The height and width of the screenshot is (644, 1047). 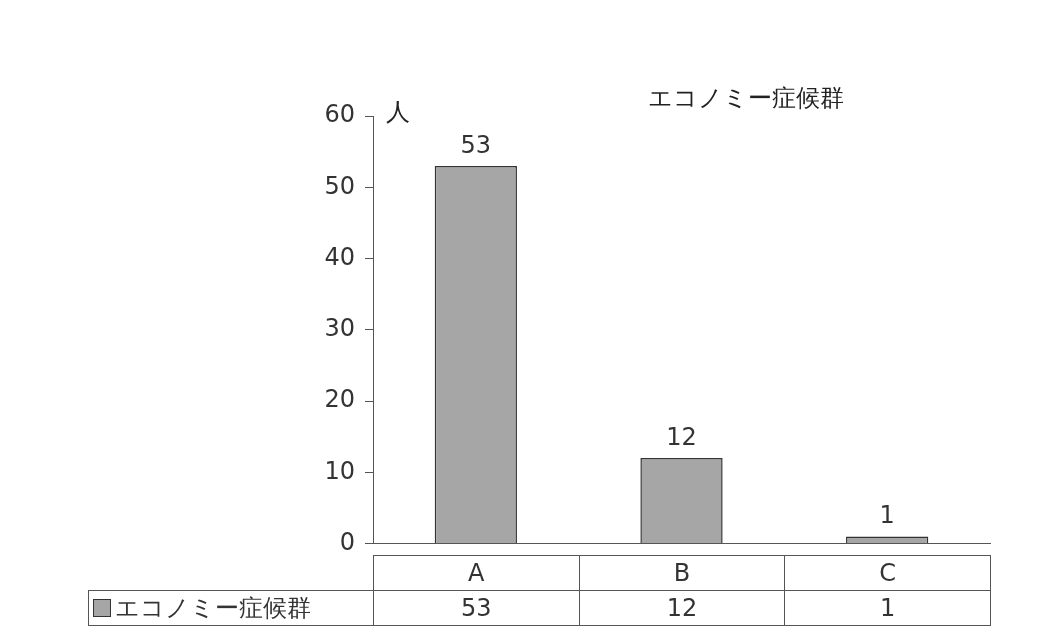 I want to click on y-tick-label: 20, so click(x=339, y=399).